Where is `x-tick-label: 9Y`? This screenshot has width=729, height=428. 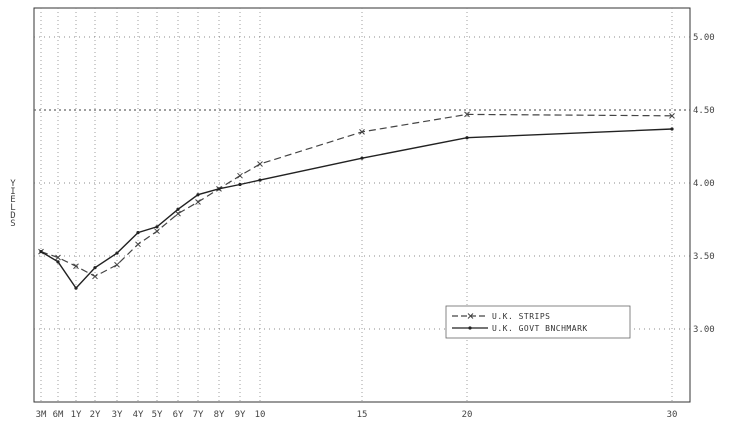 x-tick-label: 9Y is located at coordinates (240, 415).